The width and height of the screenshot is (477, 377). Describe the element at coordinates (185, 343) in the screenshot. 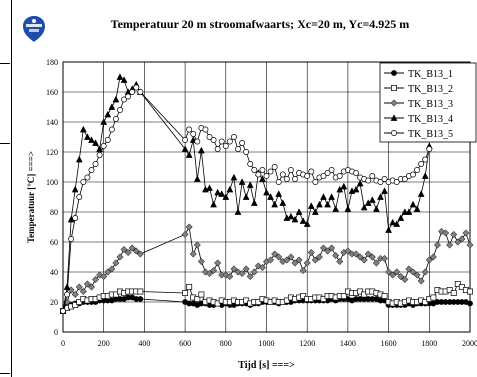

I see `x-tick-label: 600` at that location.